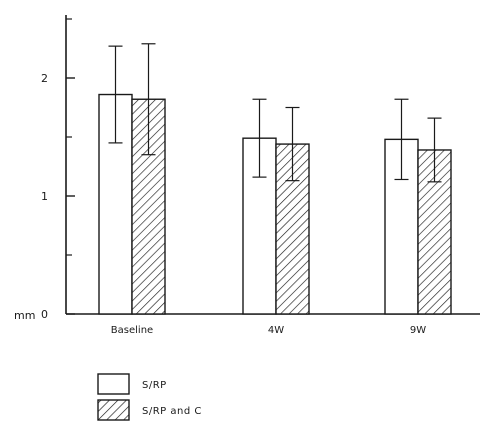 The image size is (480, 427). Describe the element at coordinates (113, 410) in the screenshot. I see `legend-swatch-s-rp-and-c` at that location.